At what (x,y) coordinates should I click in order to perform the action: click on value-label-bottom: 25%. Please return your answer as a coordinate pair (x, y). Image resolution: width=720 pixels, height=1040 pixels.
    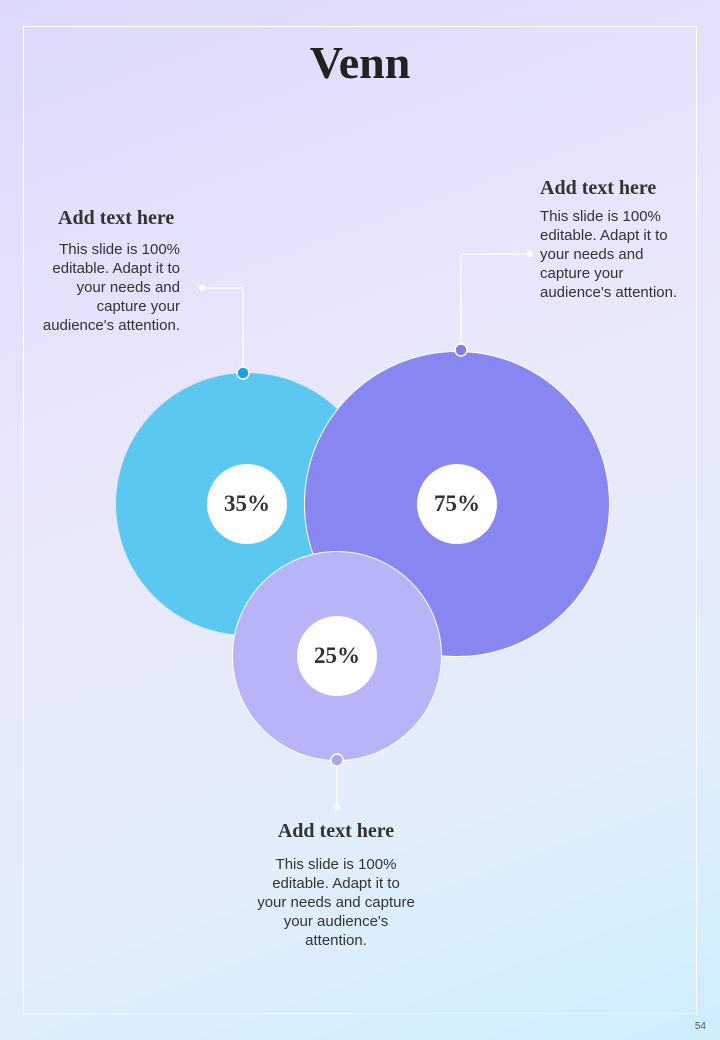
    Looking at the image, I should click on (337, 656).